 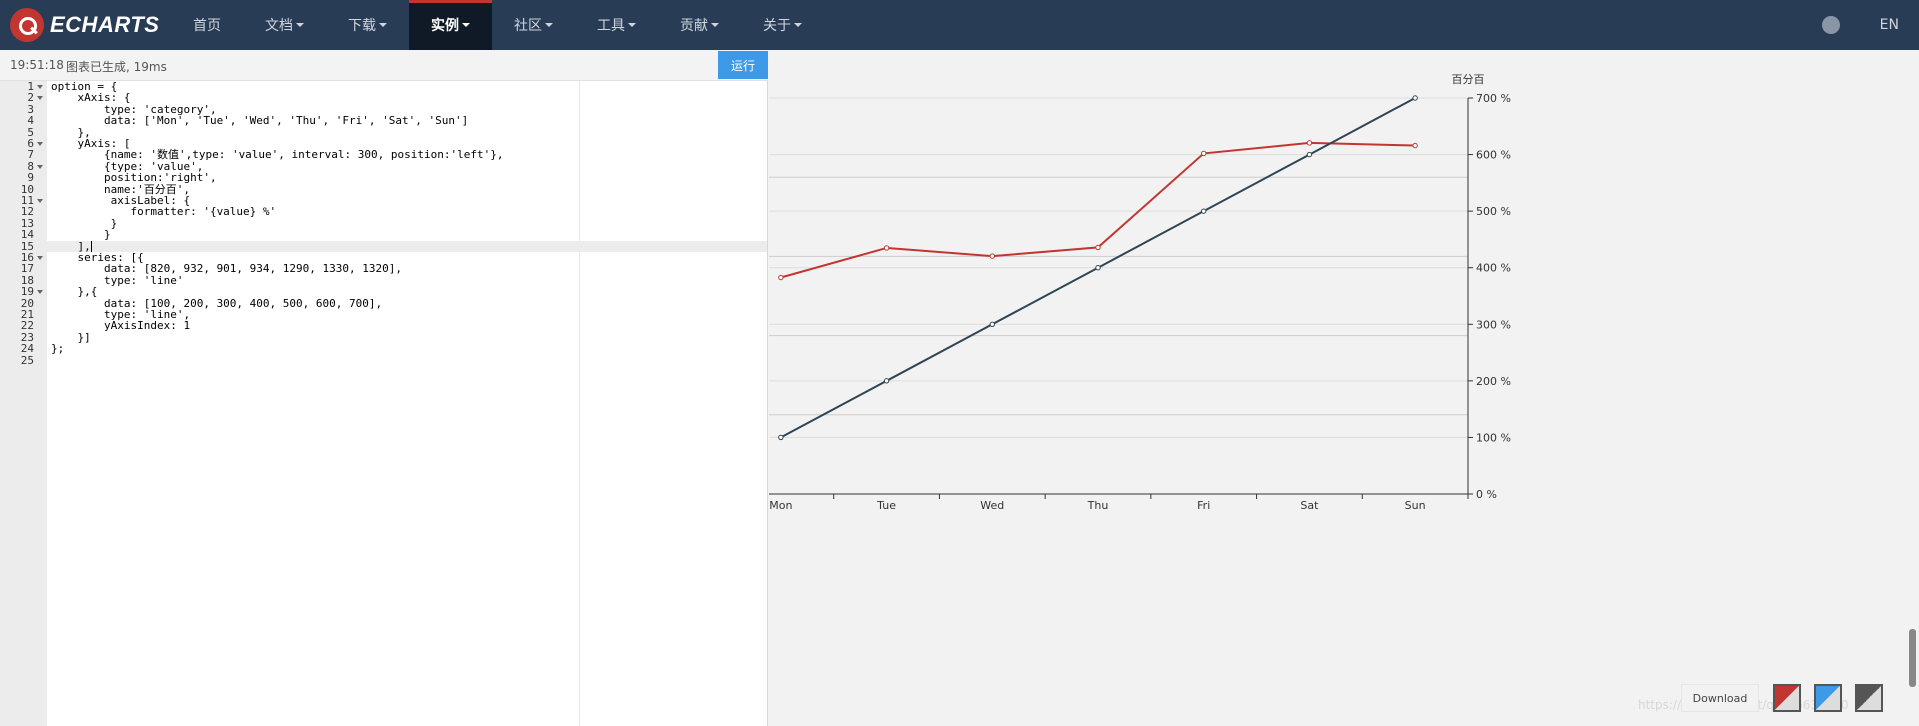 What do you see at coordinates (207, 25) in the screenshot?
I see `nav-item-home: 首页` at bounding box center [207, 25].